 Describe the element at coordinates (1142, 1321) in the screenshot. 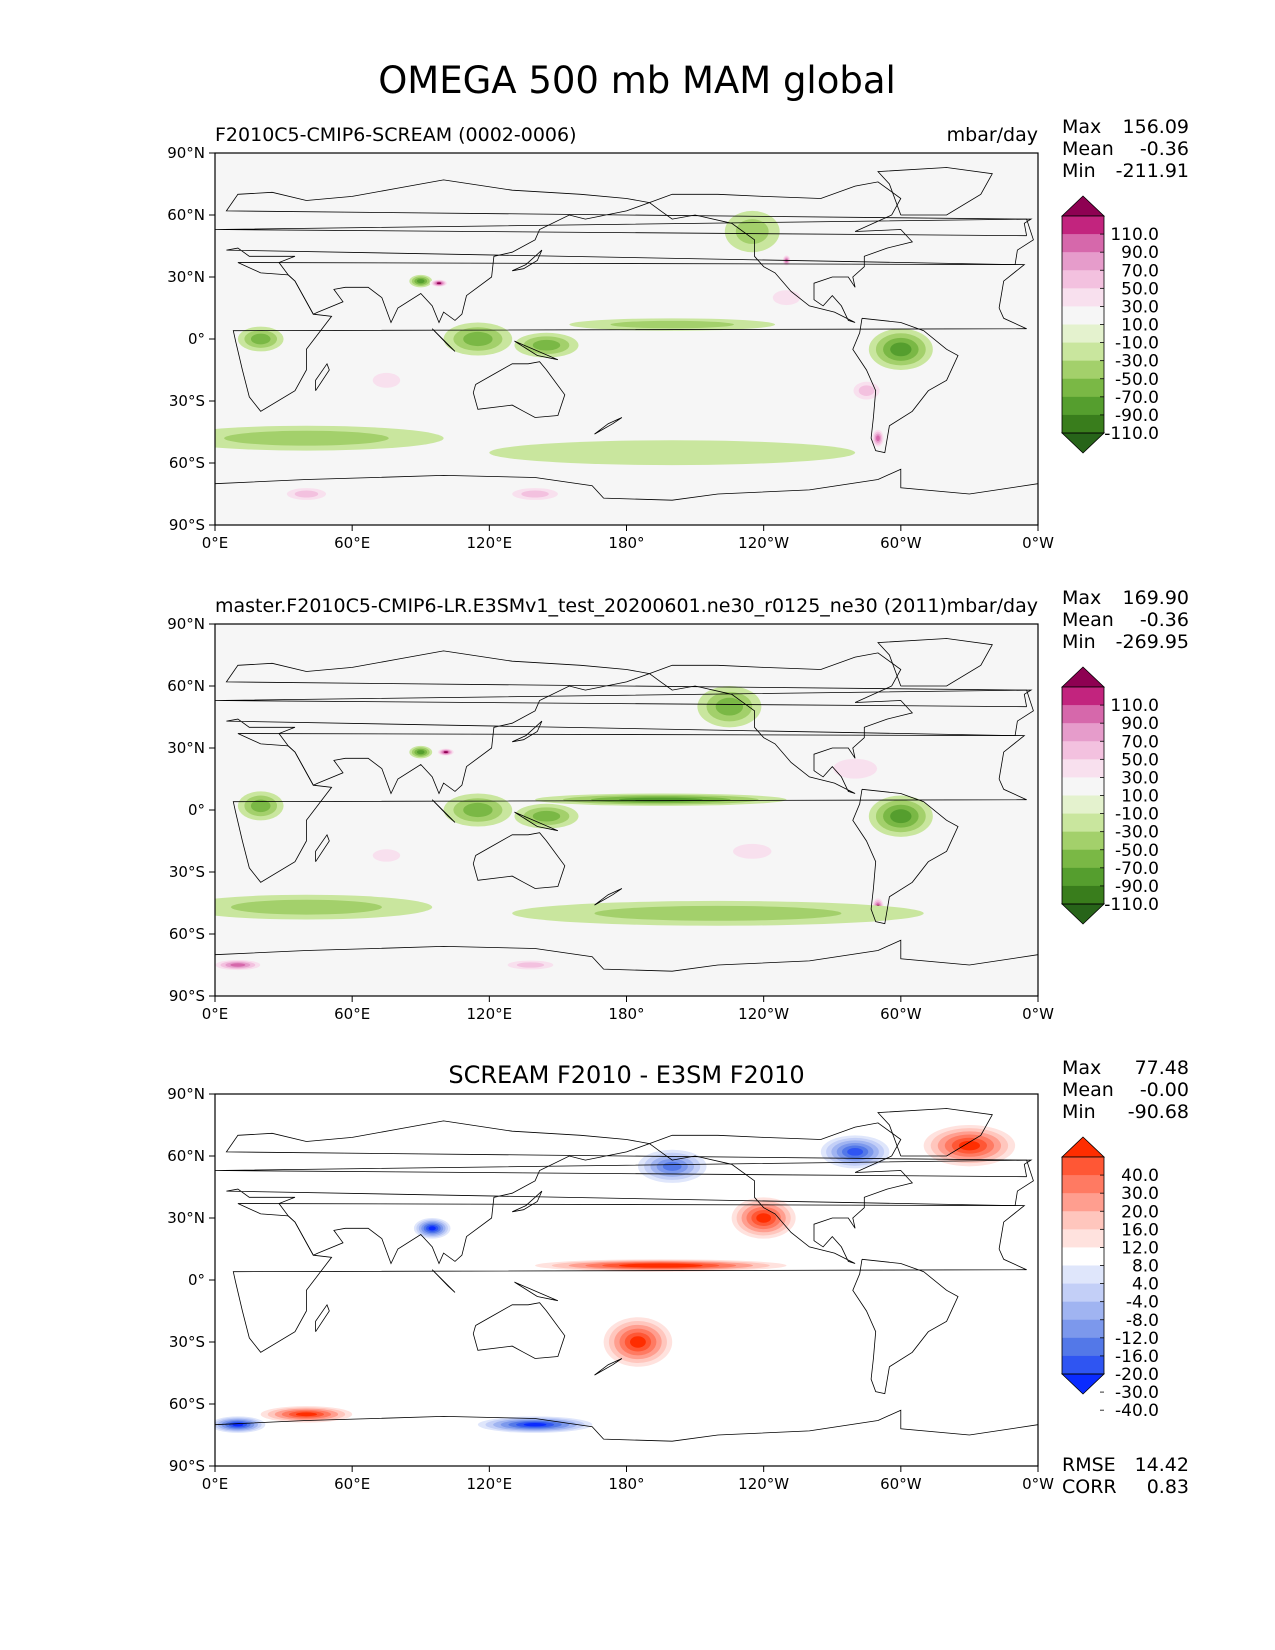

I see `colorbar-label: -8.0` at that location.